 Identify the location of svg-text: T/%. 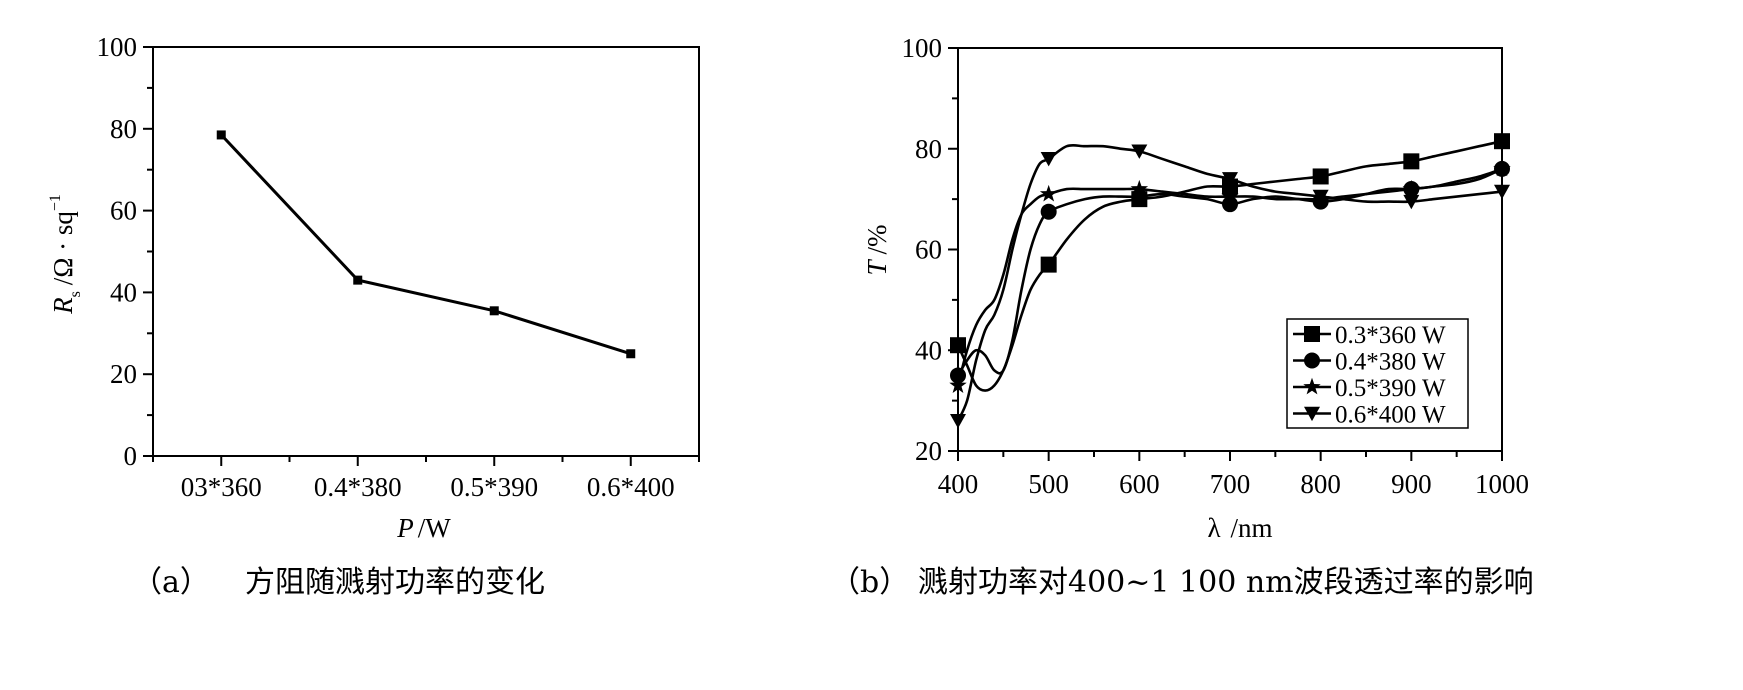
(877, 249).